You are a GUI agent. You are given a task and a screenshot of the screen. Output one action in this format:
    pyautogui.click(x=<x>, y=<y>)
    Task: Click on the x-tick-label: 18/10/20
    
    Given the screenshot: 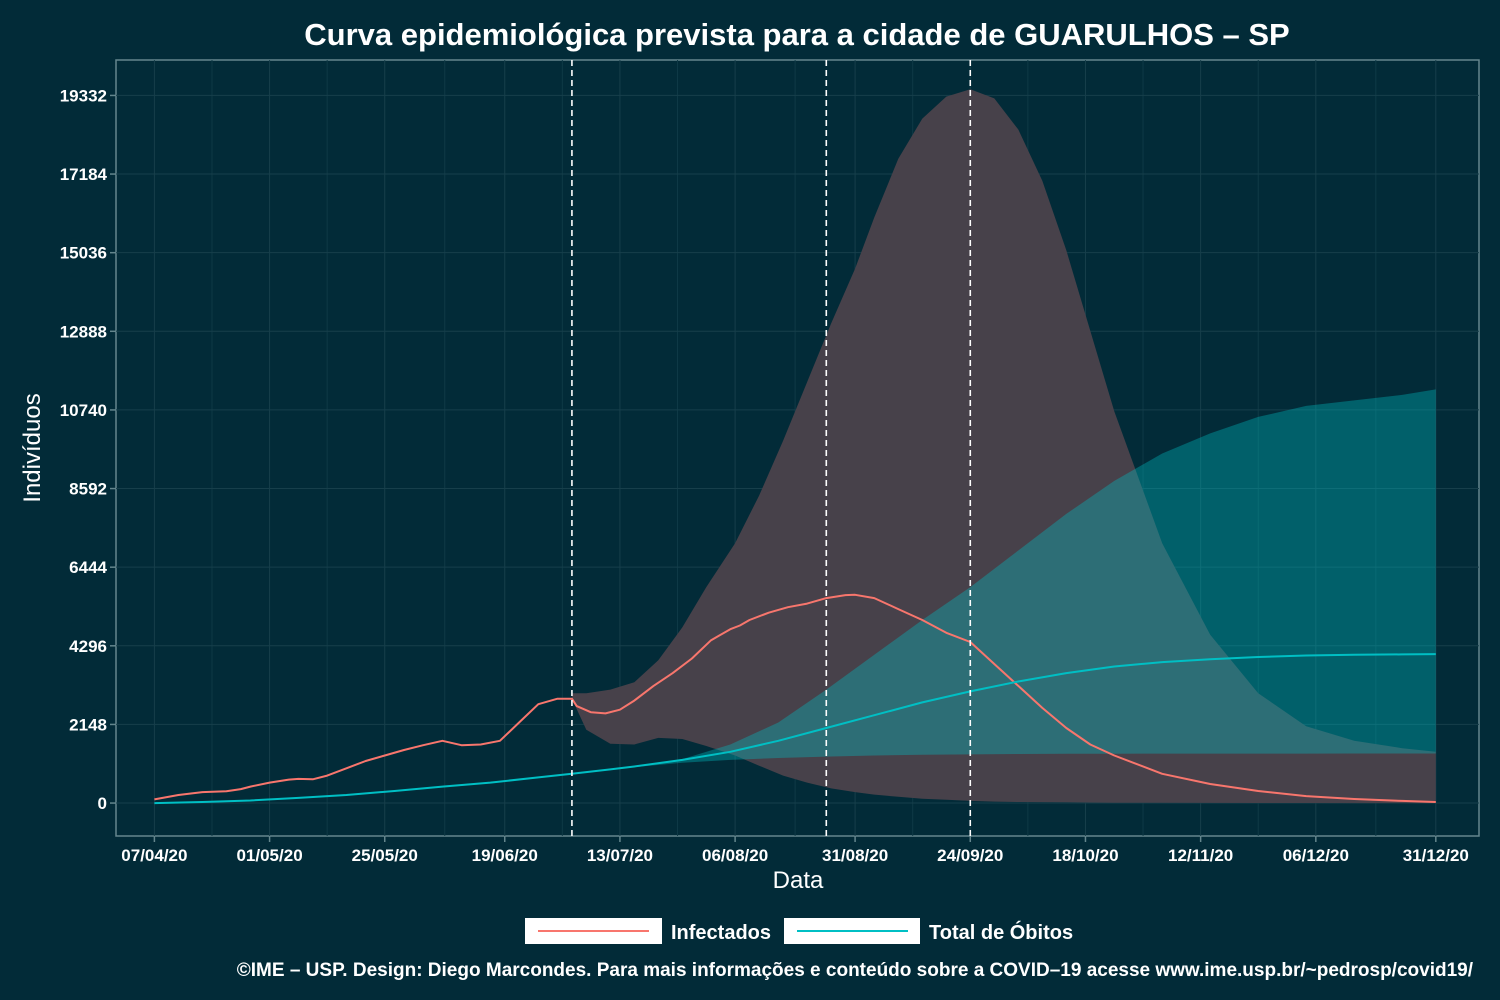 What is the action you would take?
    pyautogui.click(x=1085, y=855)
    